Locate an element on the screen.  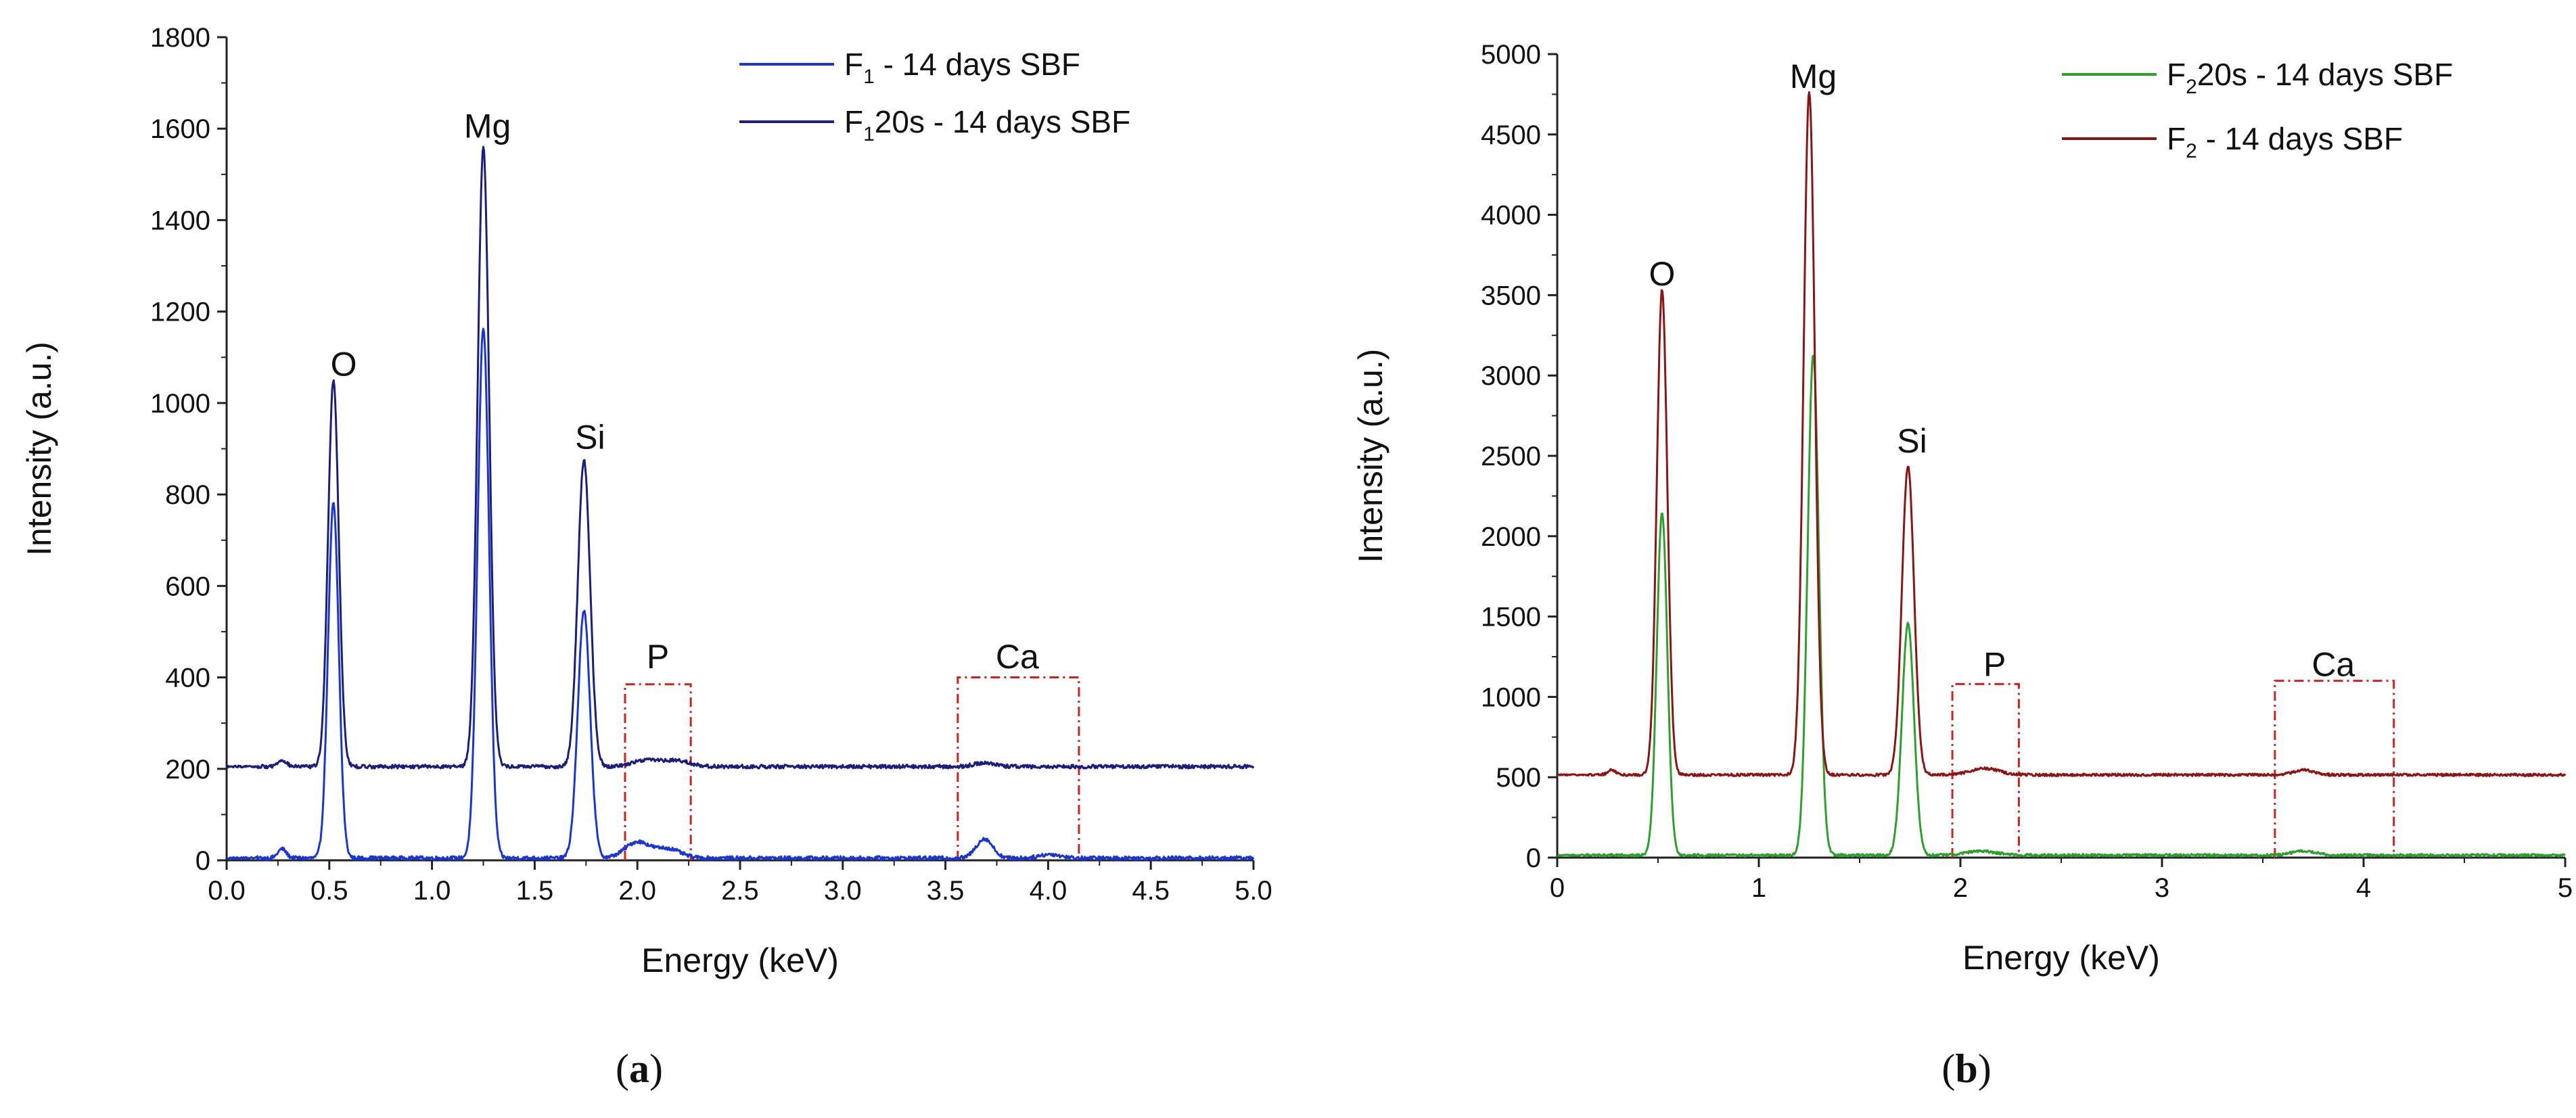
panel-caption: (b) is located at coordinates (1966, 1069).